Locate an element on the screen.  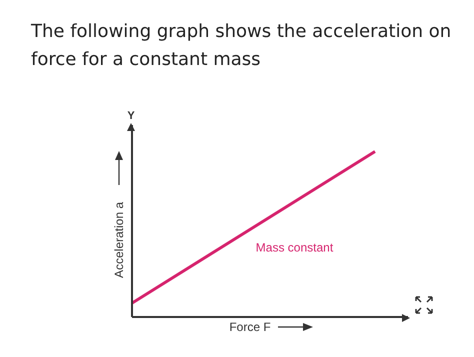
series-label: Mass constant is located at coordinates (295, 247).